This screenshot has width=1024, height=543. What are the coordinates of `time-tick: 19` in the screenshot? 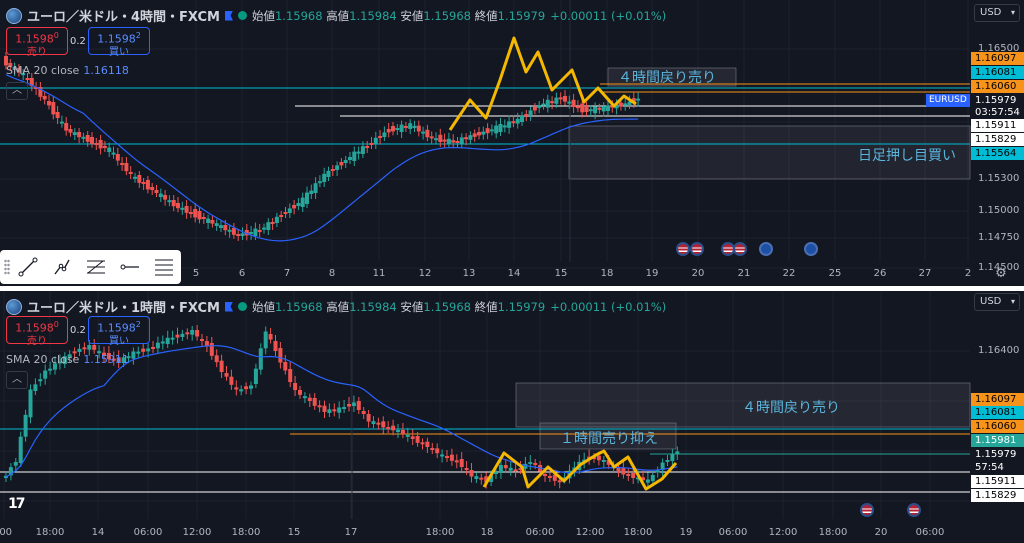 It's located at (686, 532).